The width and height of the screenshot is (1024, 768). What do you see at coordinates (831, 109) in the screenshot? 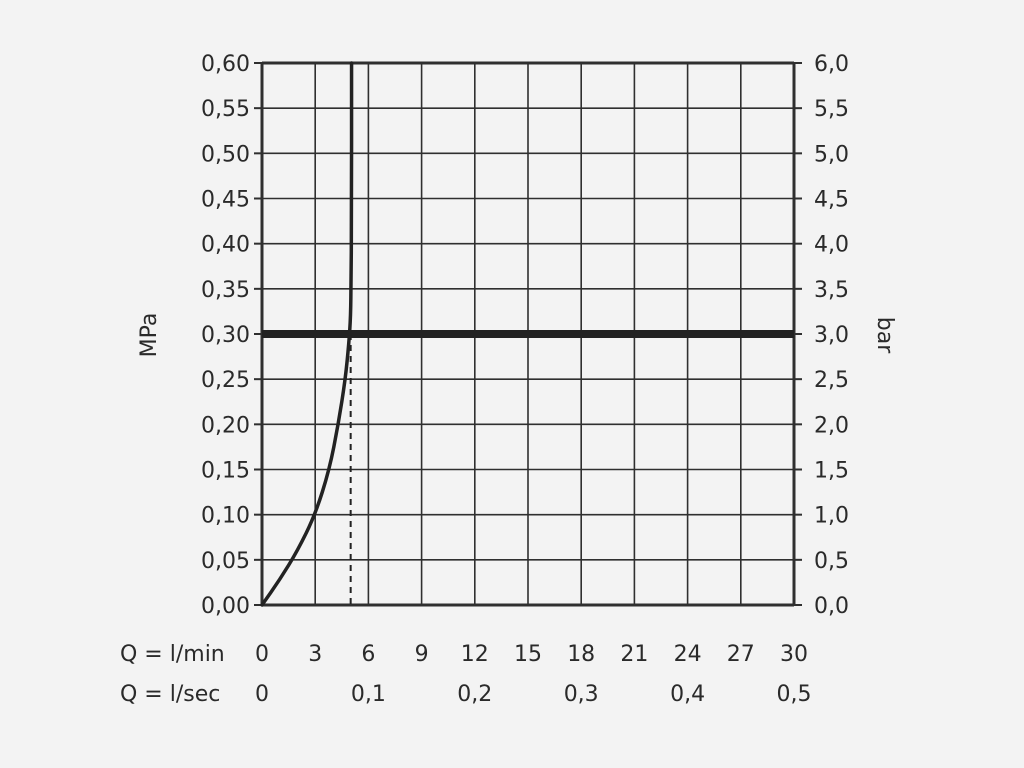
I see `right-tick-label: 5,5` at bounding box center [831, 109].